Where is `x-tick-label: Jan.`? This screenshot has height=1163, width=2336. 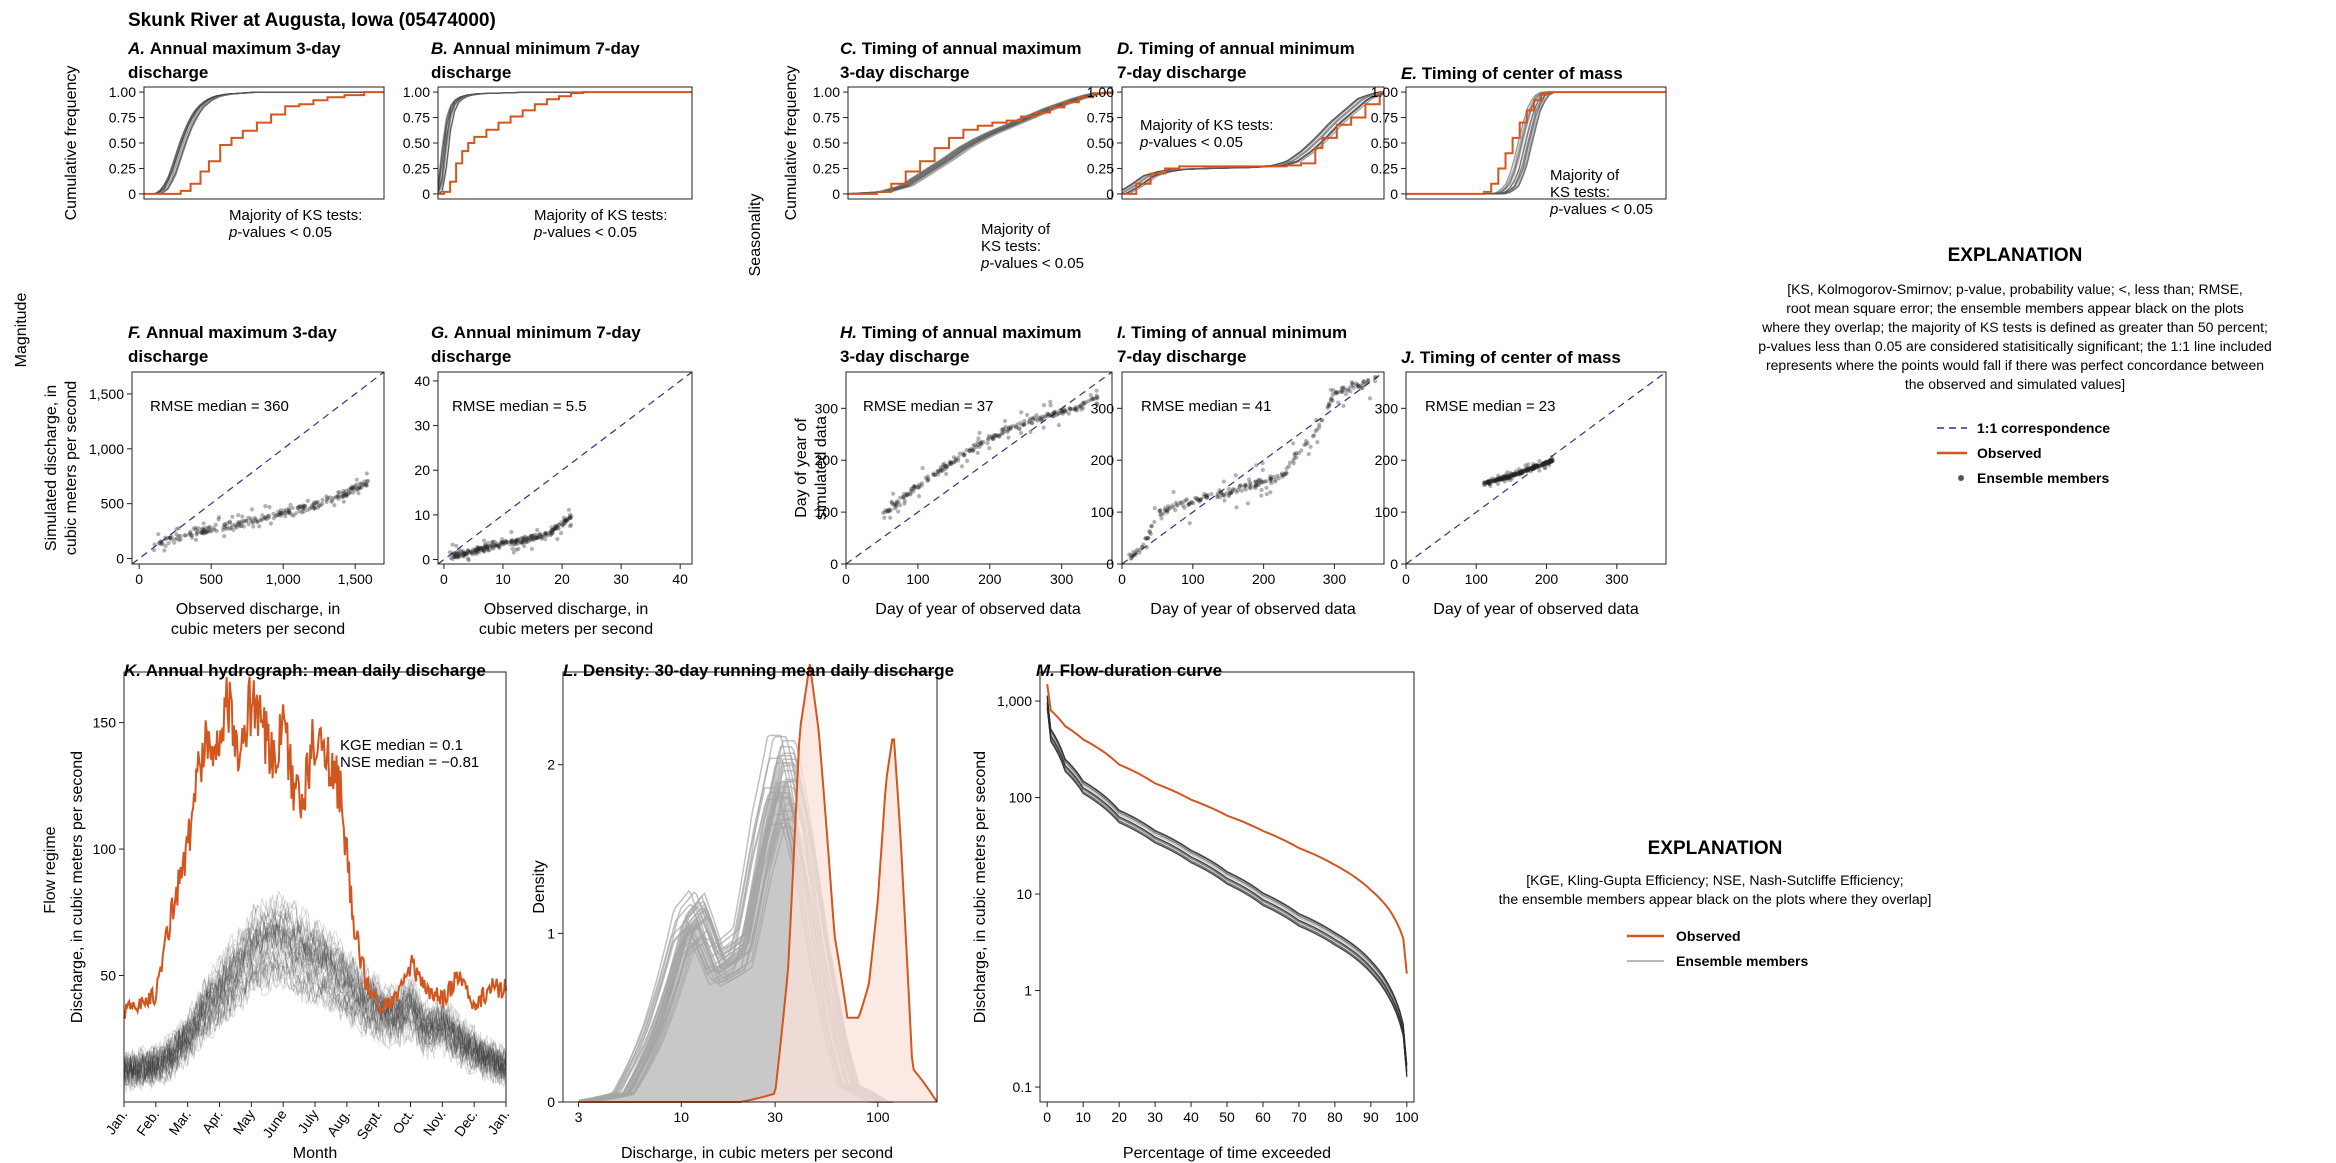
x-tick-label: Jan. is located at coordinates (116, 1122).